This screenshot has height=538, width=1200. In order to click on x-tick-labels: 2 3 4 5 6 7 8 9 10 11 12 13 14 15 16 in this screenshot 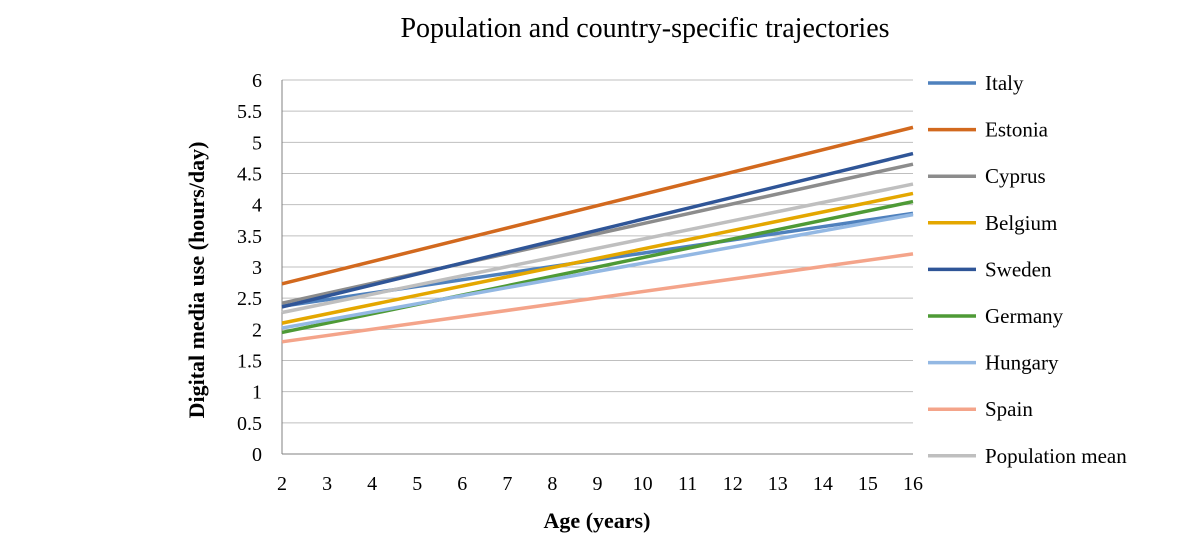, I will do `click(600, 484)`.